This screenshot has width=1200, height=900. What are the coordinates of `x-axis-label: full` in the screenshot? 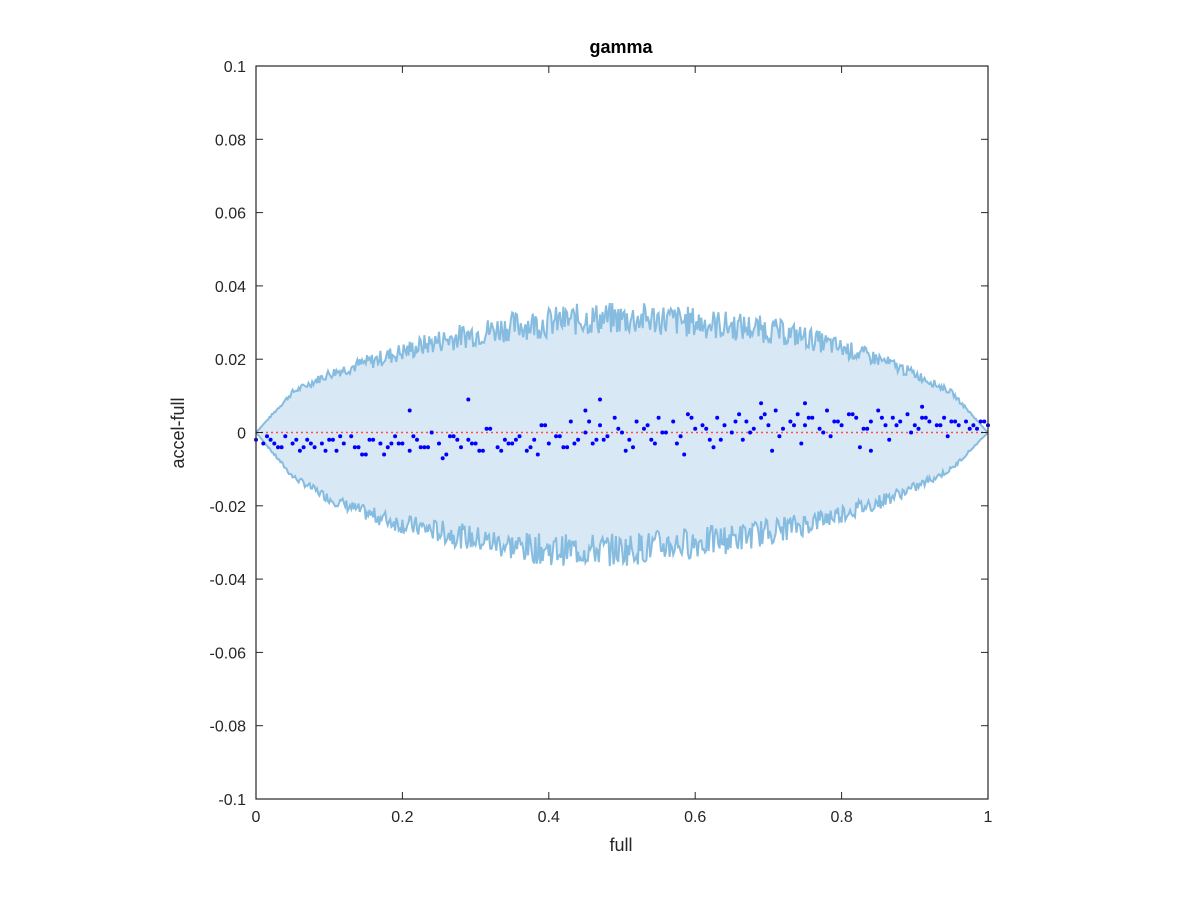 It's located at (620, 845).